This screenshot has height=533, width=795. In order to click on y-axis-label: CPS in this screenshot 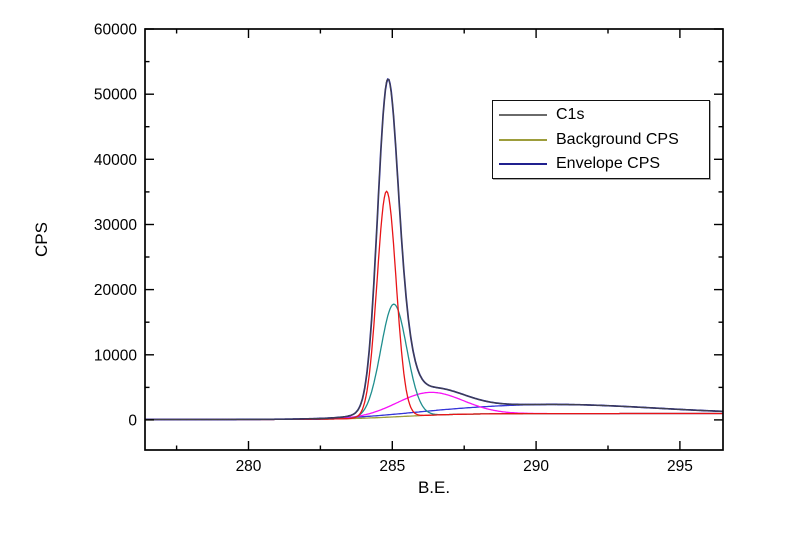, I will do `click(41, 239)`.